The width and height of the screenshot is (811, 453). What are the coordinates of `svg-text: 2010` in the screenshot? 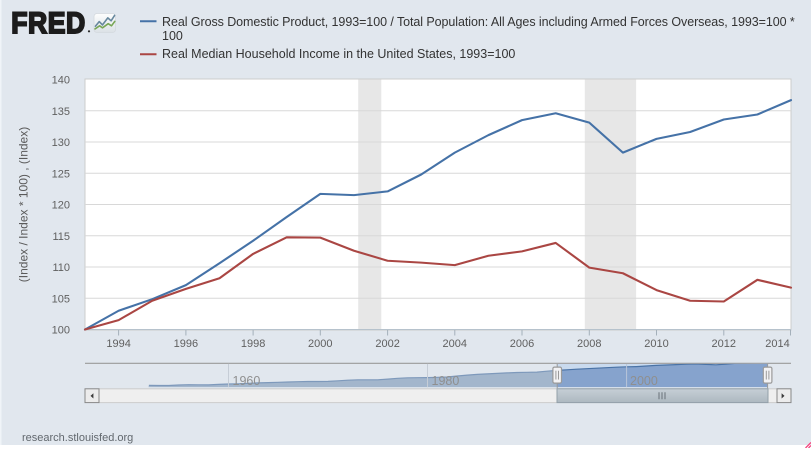 It's located at (656, 344).